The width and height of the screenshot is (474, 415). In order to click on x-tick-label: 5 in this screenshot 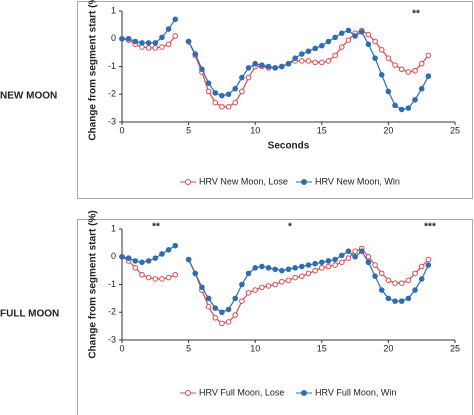, I will do `click(188, 348)`.